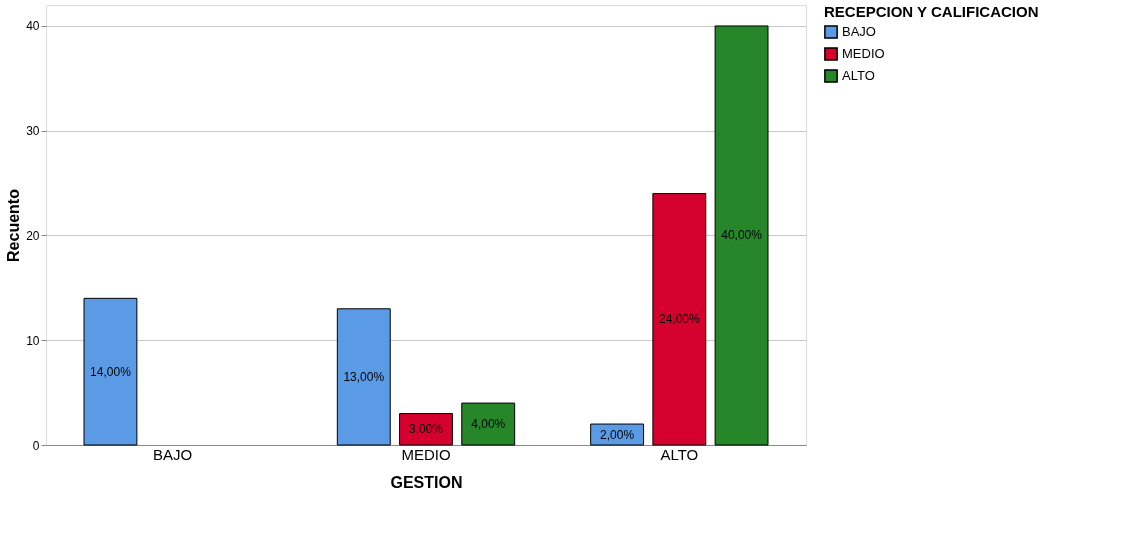 Image resolution: width=1142 pixels, height=540 pixels. I want to click on y-tick-label: 10, so click(33, 340).